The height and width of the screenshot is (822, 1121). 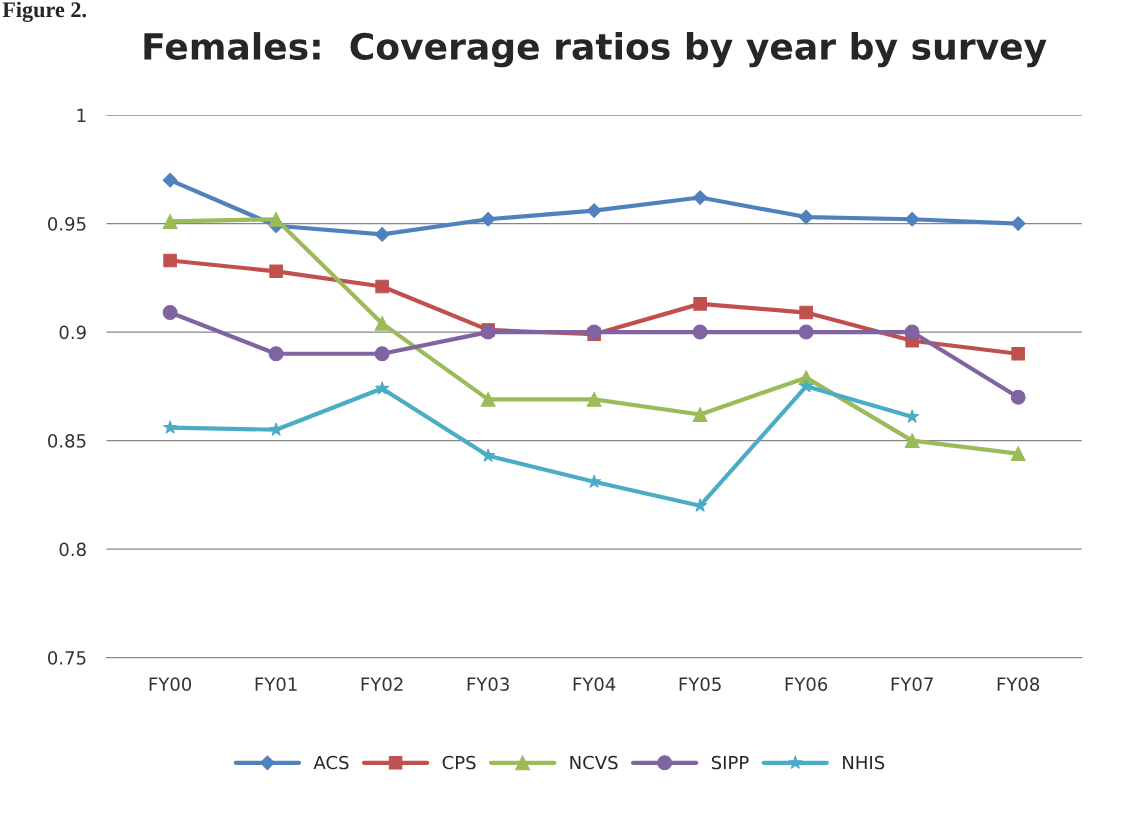 I want to click on y-tick-label: 0.75, so click(x=67, y=658).